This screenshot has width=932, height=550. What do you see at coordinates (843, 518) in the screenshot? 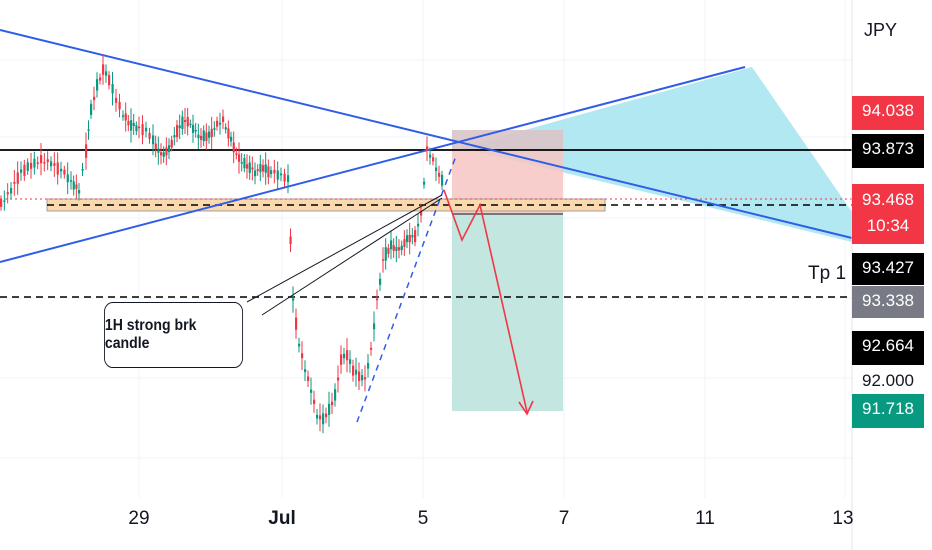
I see `x-tick-label: 13` at bounding box center [843, 518].